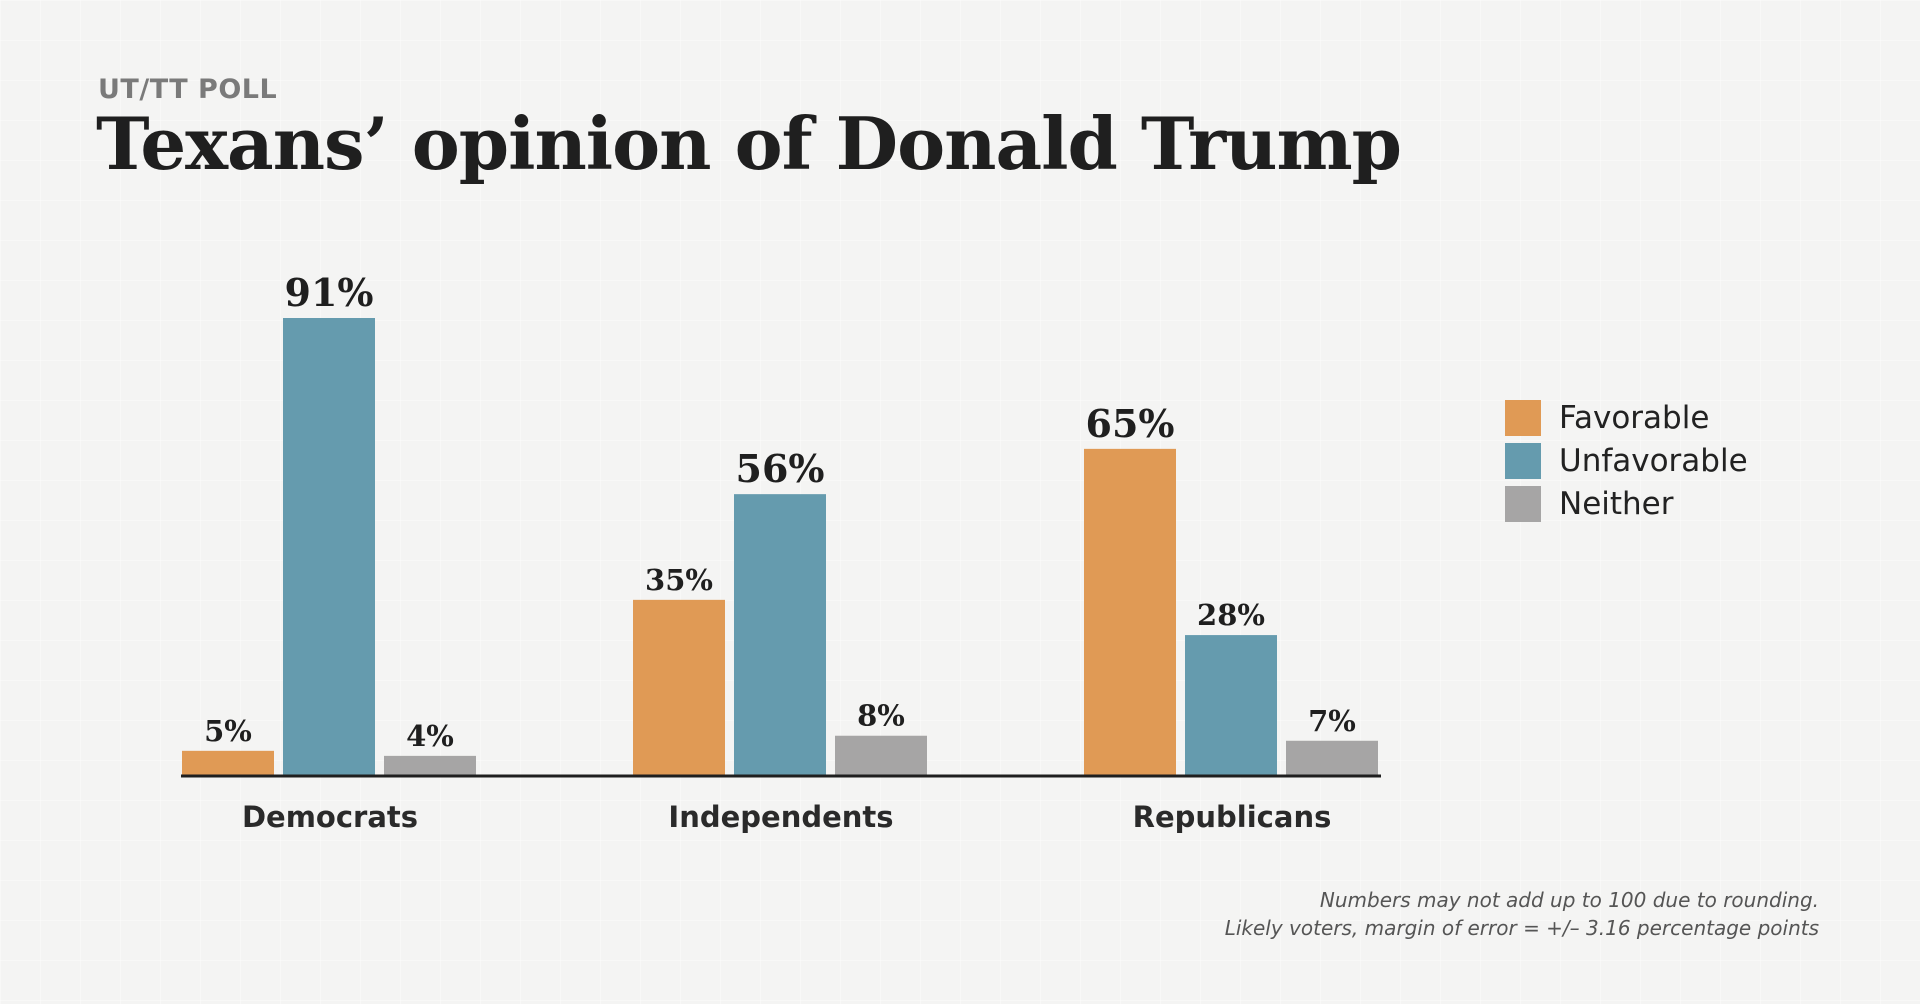 The image size is (1920, 1004). What do you see at coordinates (780, 468) in the screenshot?
I see `value-label-independents-unfavorable: 56%` at bounding box center [780, 468].